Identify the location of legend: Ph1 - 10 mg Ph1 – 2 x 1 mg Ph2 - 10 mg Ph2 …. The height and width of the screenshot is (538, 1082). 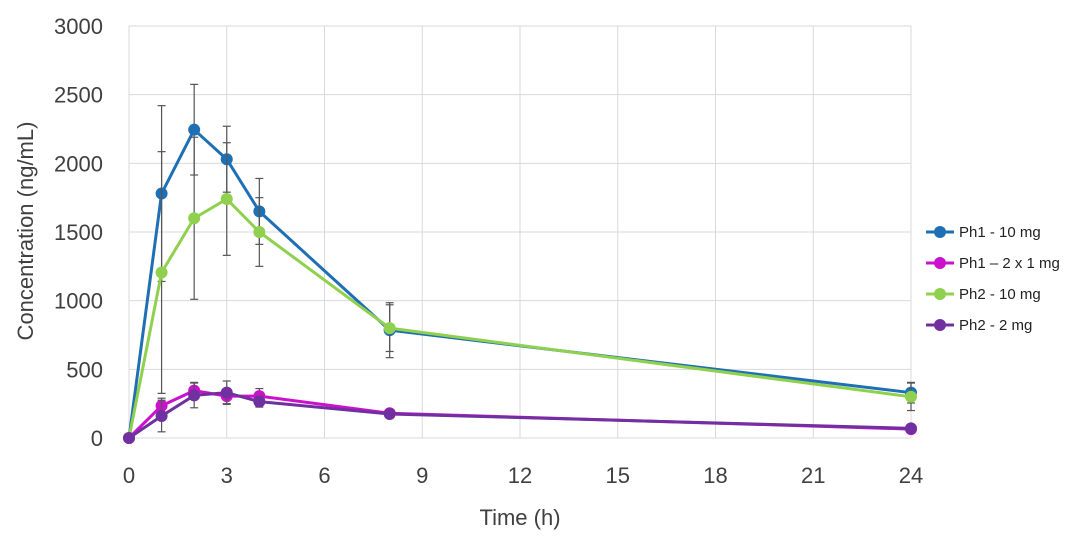
(993, 279).